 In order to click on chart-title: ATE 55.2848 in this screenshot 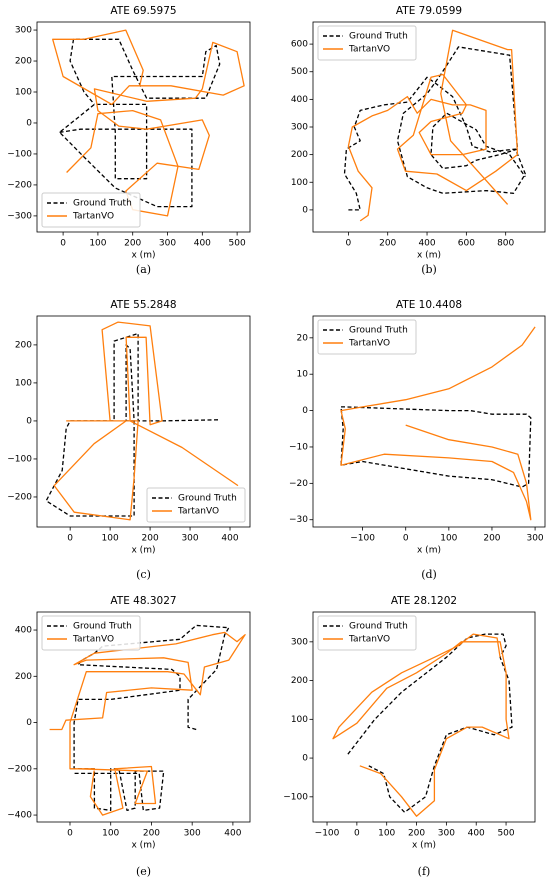, I will do `click(143, 305)`.